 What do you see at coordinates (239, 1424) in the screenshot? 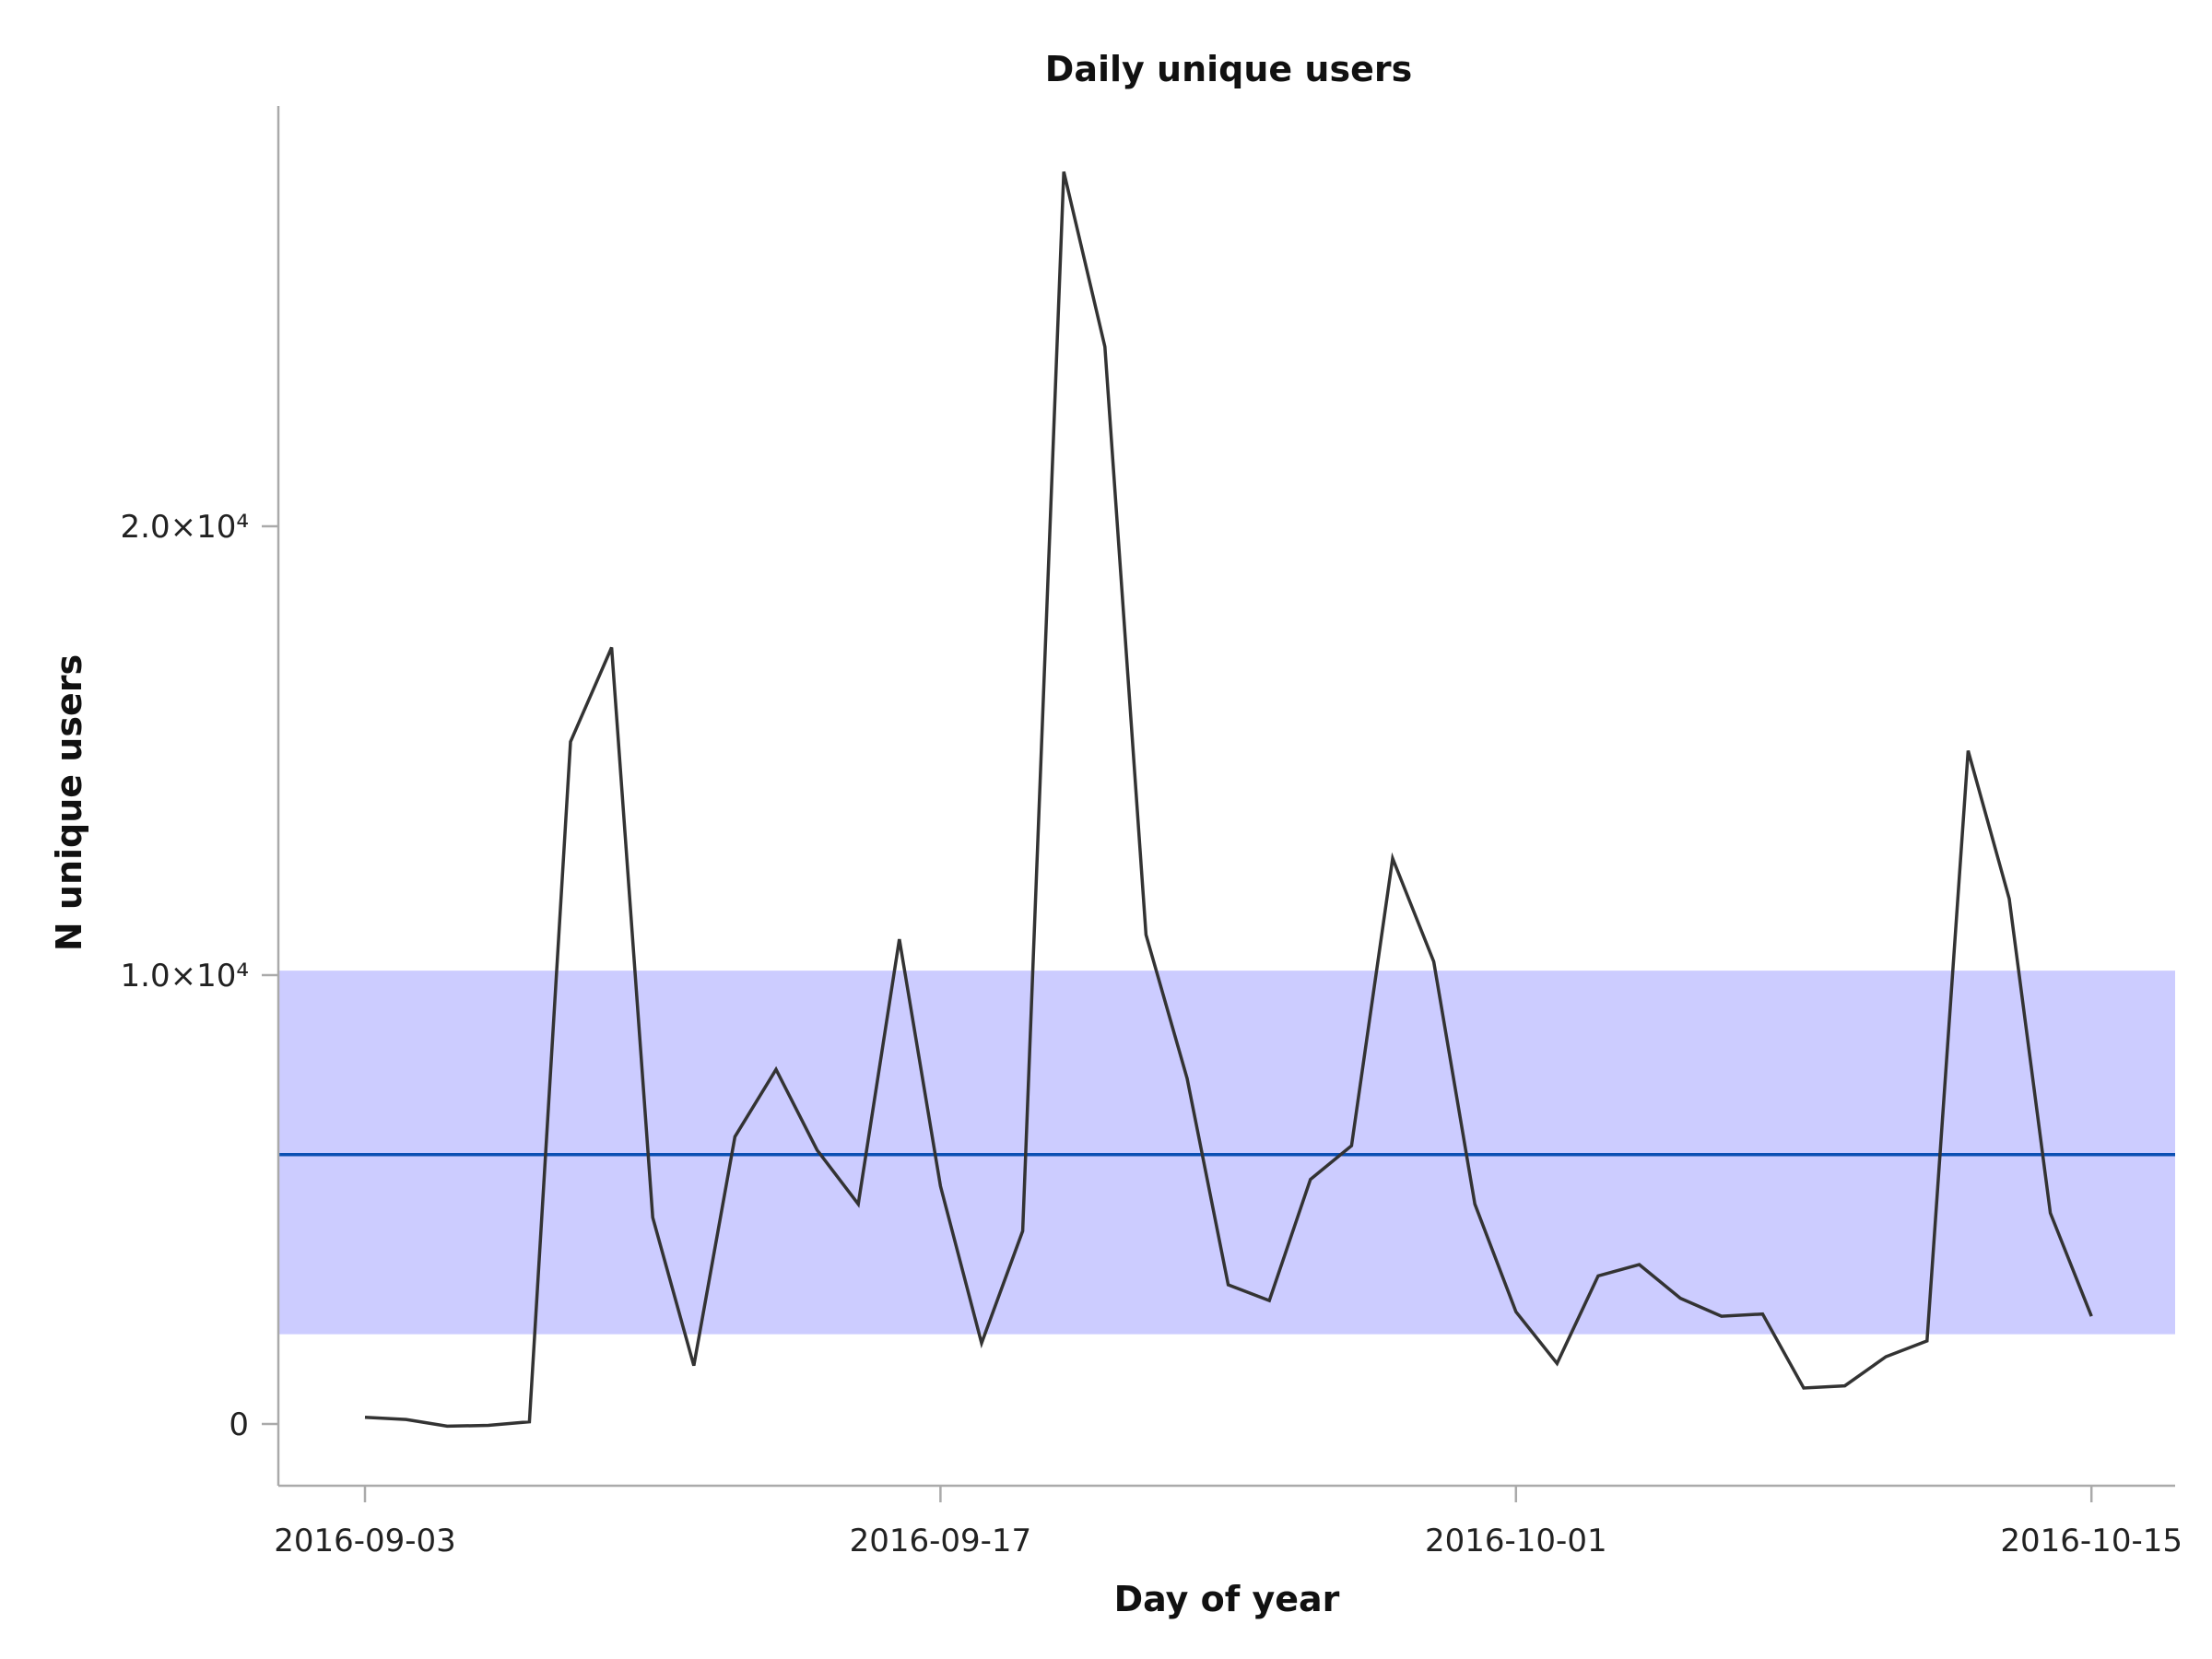
I see `y-tick-label-0: 0` at bounding box center [239, 1424].